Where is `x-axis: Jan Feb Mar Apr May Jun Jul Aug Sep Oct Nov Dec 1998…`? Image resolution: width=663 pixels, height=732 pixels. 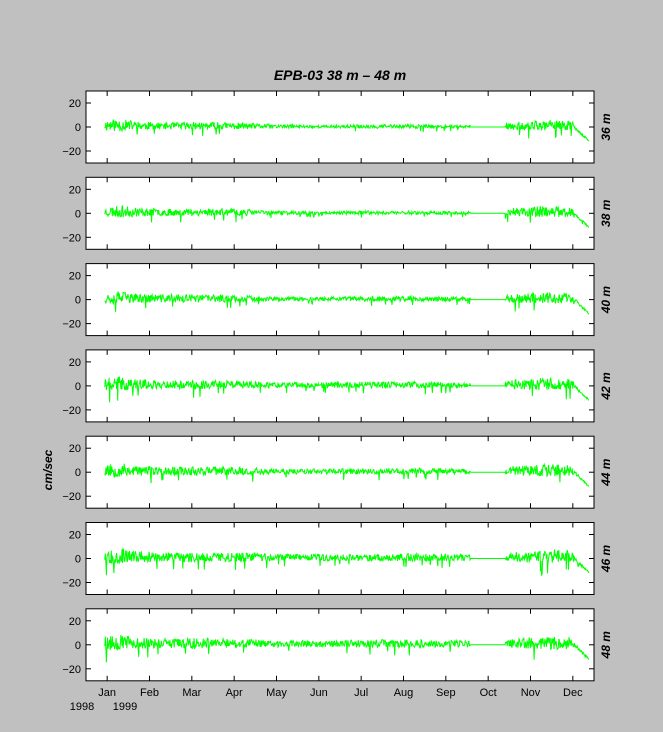 x-axis: Jan Feb Mar Apr May Jun Jul Aug Sep Oct Nov Dec 1998… is located at coordinates (326, 700).